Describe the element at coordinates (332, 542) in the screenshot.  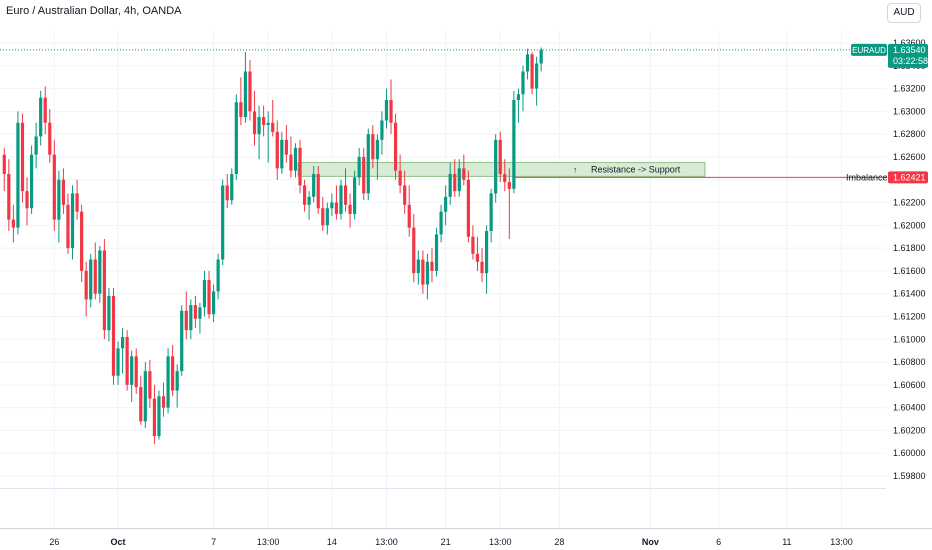
I see `time-tick-label: 14` at that location.